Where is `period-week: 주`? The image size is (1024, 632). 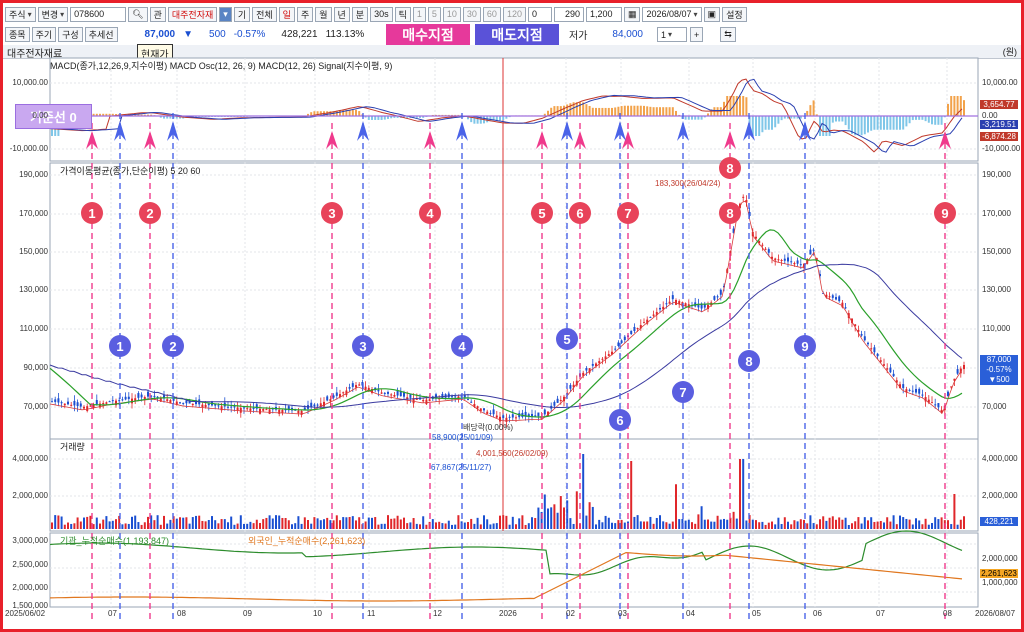 period-week: 주 is located at coordinates (305, 14).